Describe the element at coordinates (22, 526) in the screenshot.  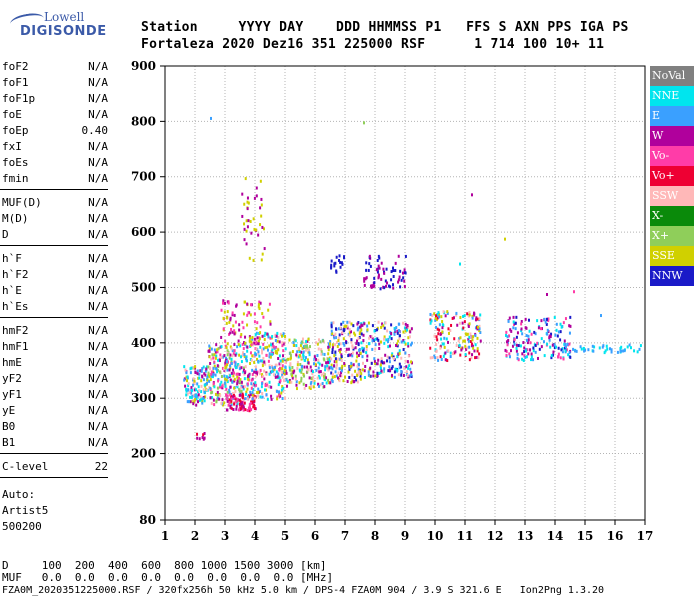
I see `auto-line3: 500200` at that location.